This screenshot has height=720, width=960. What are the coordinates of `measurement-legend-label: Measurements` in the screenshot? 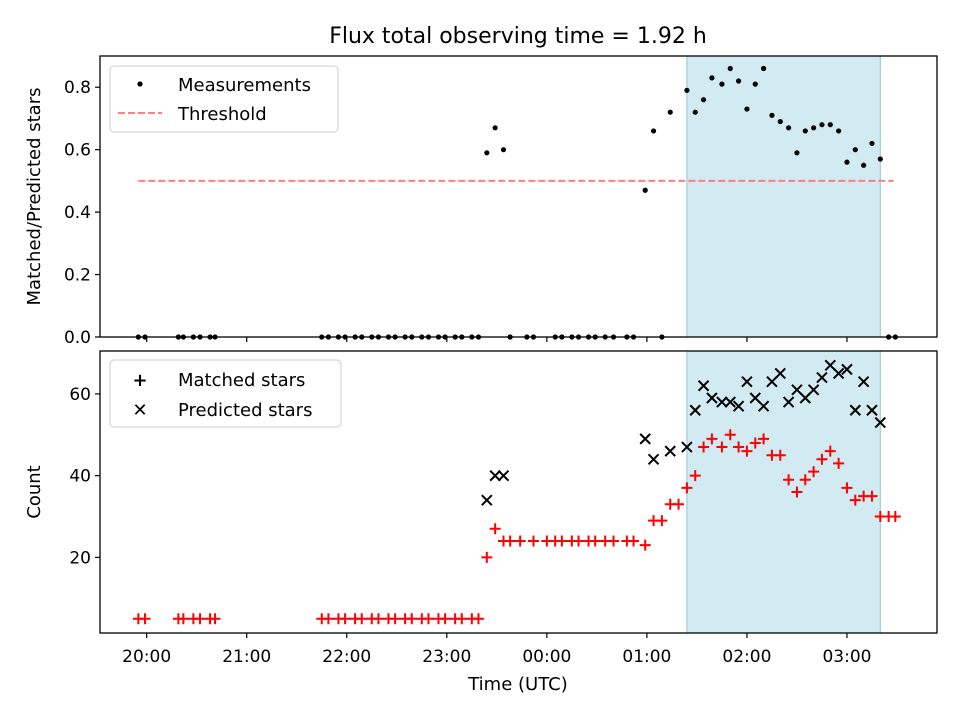 It's located at (244, 85).